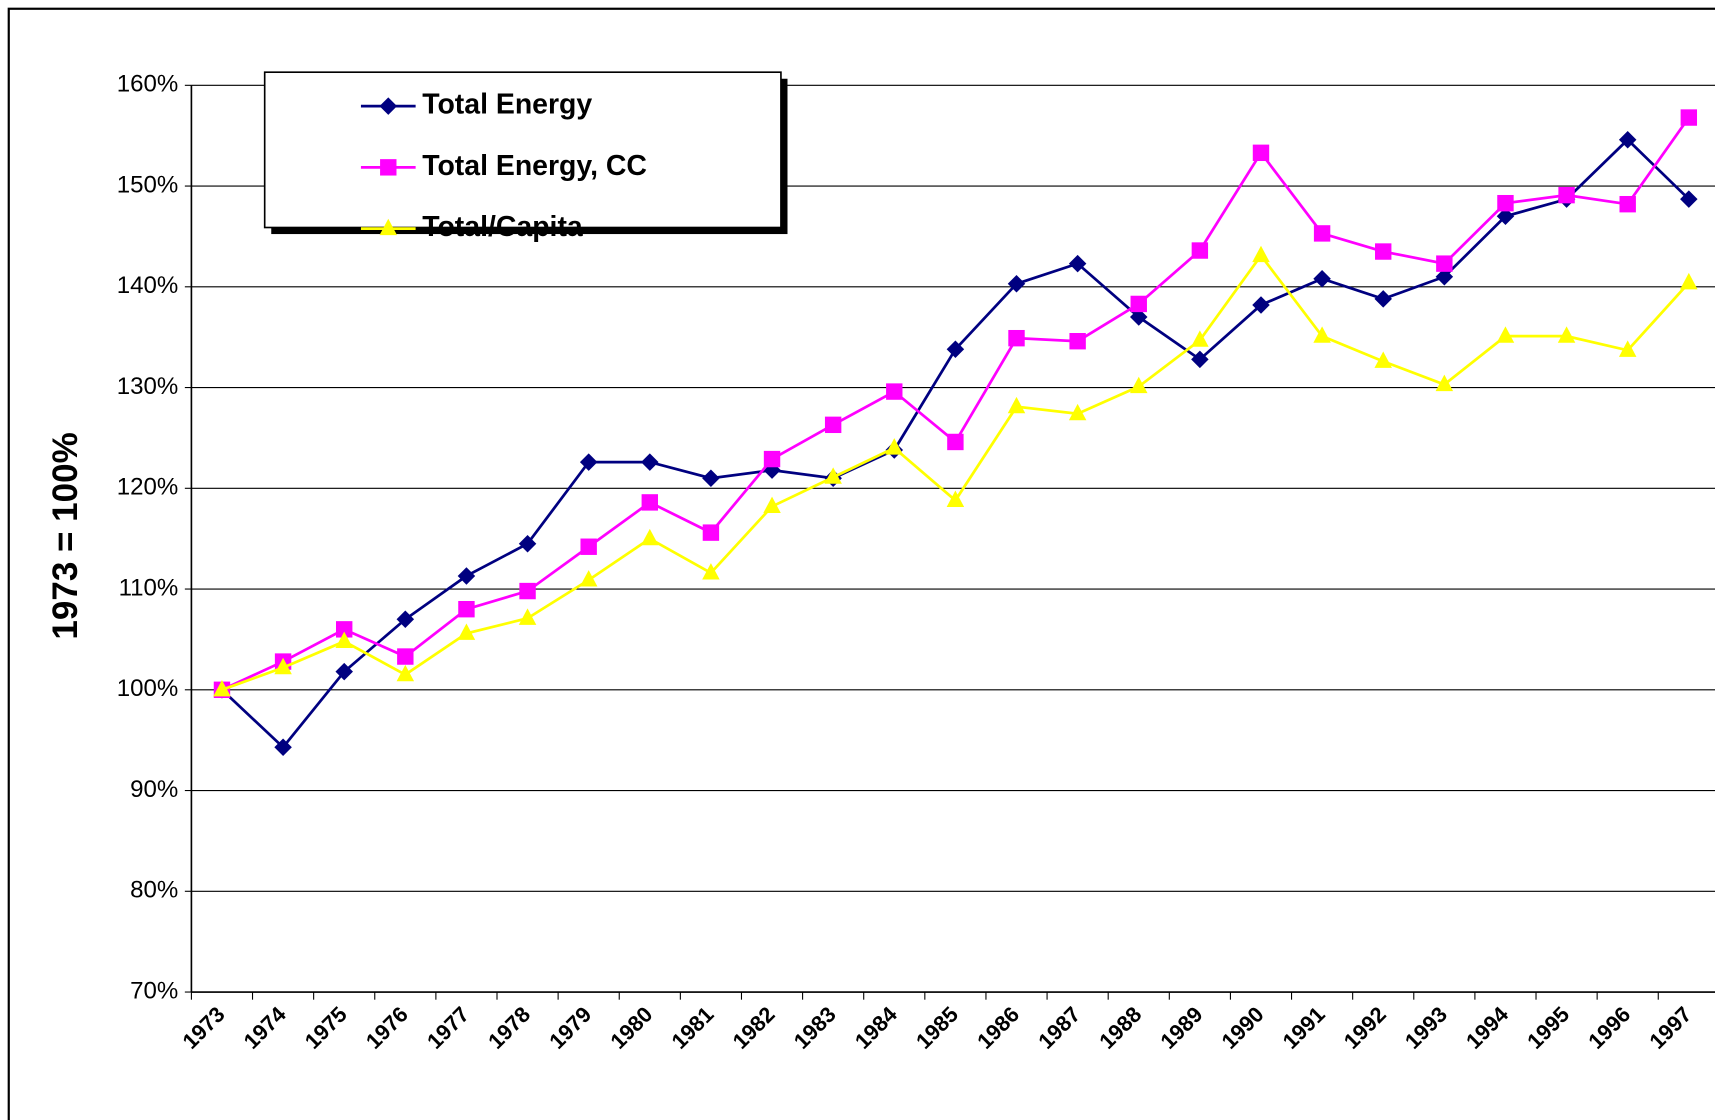  What do you see at coordinates (148, 386) in the screenshot?
I see `y-tick-label: 130%` at bounding box center [148, 386].